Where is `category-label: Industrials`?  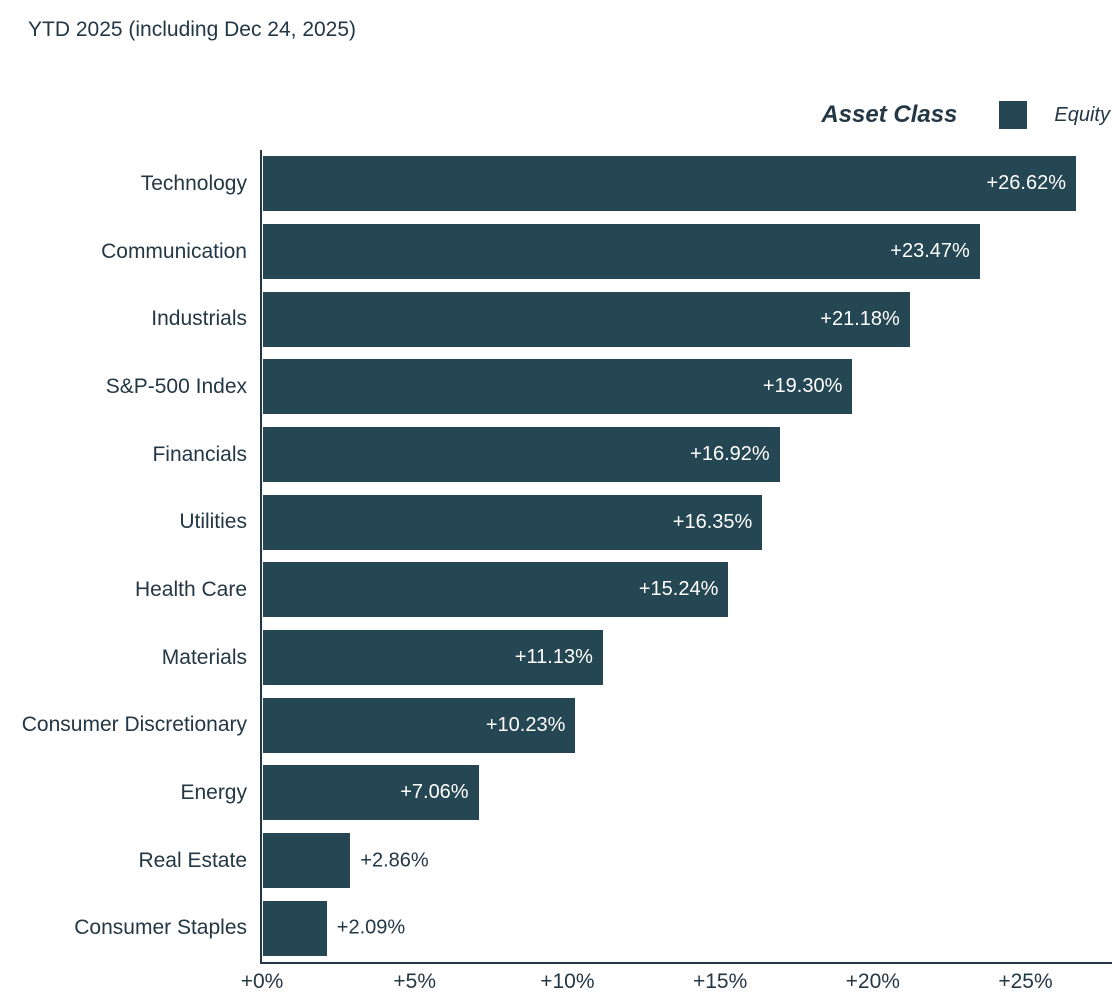 category-label: Industrials is located at coordinates (199, 319).